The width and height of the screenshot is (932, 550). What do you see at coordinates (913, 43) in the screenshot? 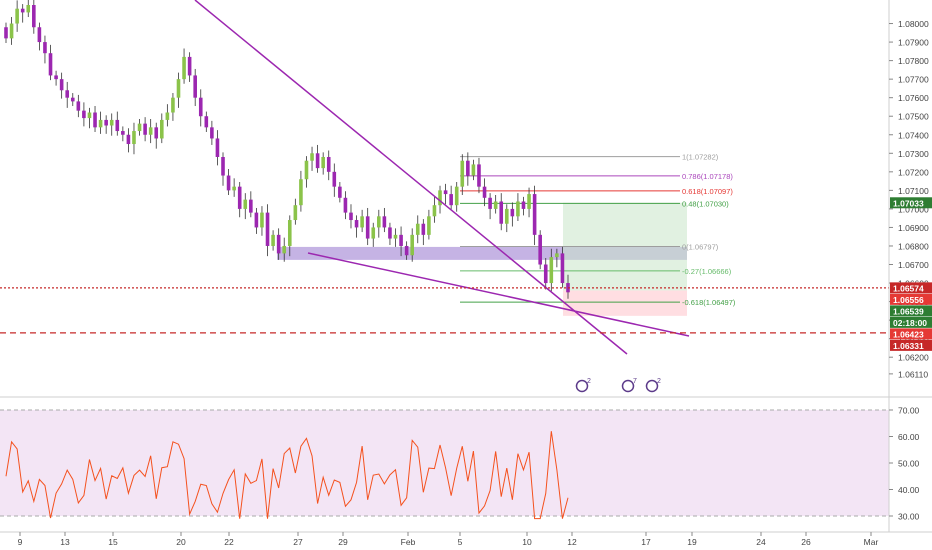
I see `price-tick-label: 1.07900` at bounding box center [913, 43].